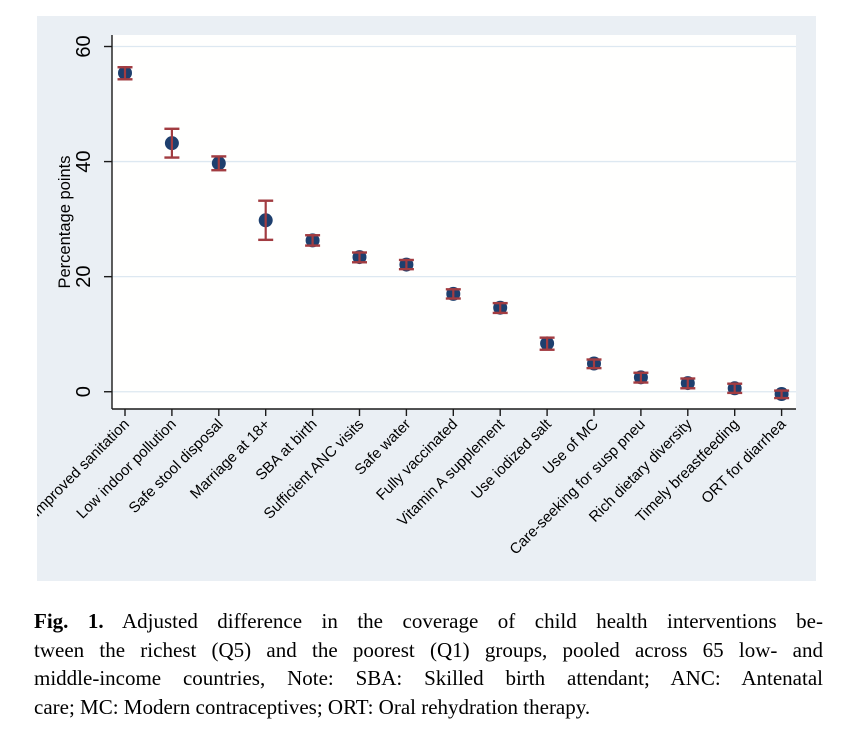 The width and height of the screenshot is (841, 732). I want to click on y-tick-label: 60, so click(84, 46).